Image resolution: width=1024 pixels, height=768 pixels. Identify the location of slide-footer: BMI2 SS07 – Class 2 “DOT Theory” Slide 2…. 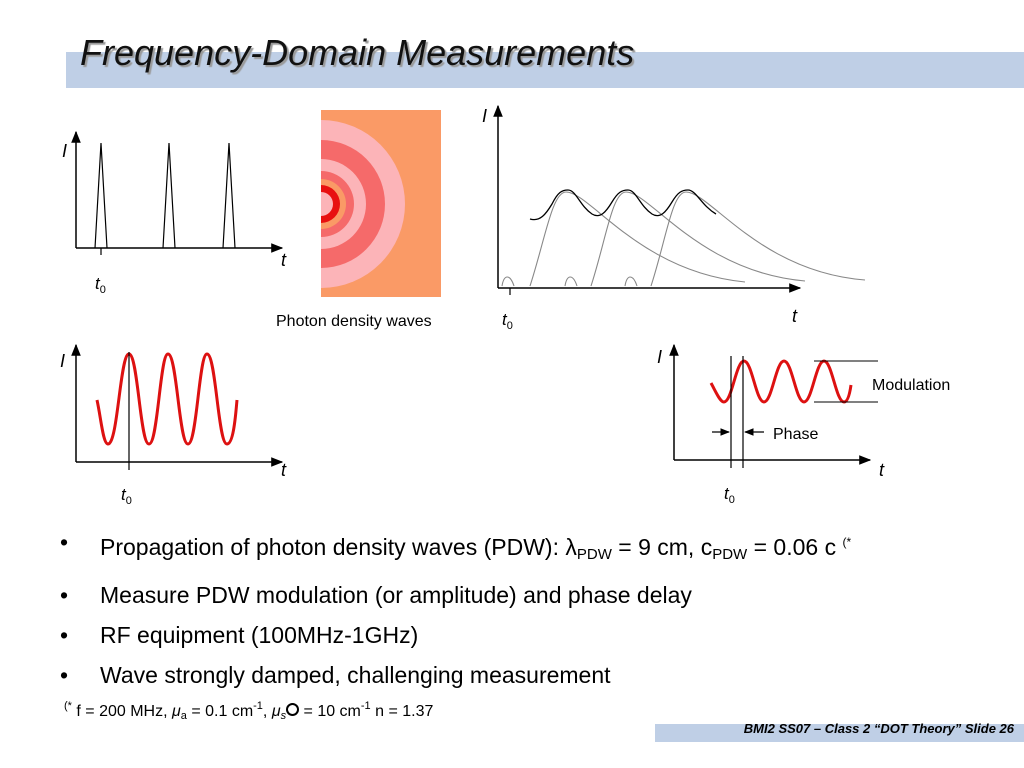
(878, 728).